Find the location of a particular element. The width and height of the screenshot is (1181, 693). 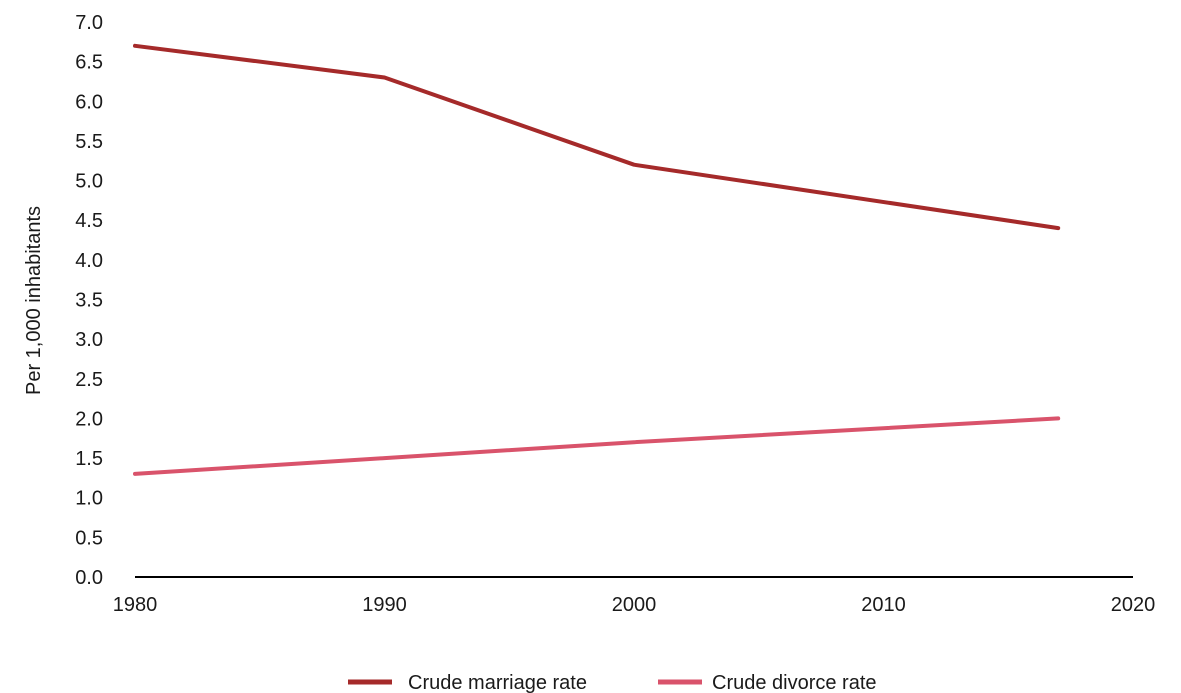

x-axis-ticks: 1980 1990 2000 2010 2020 is located at coordinates (634, 605).